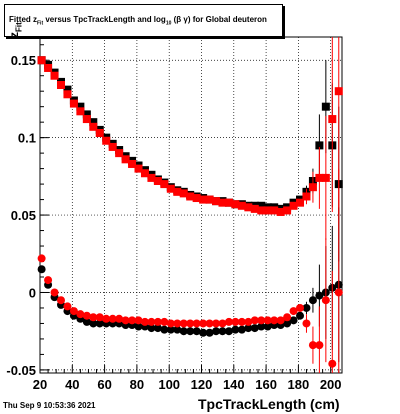 This screenshot has height=414, width=400. What do you see at coordinates (15, 30) in the screenshot?
I see `y-axis-label: zFit` at bounding box center [15, 30].